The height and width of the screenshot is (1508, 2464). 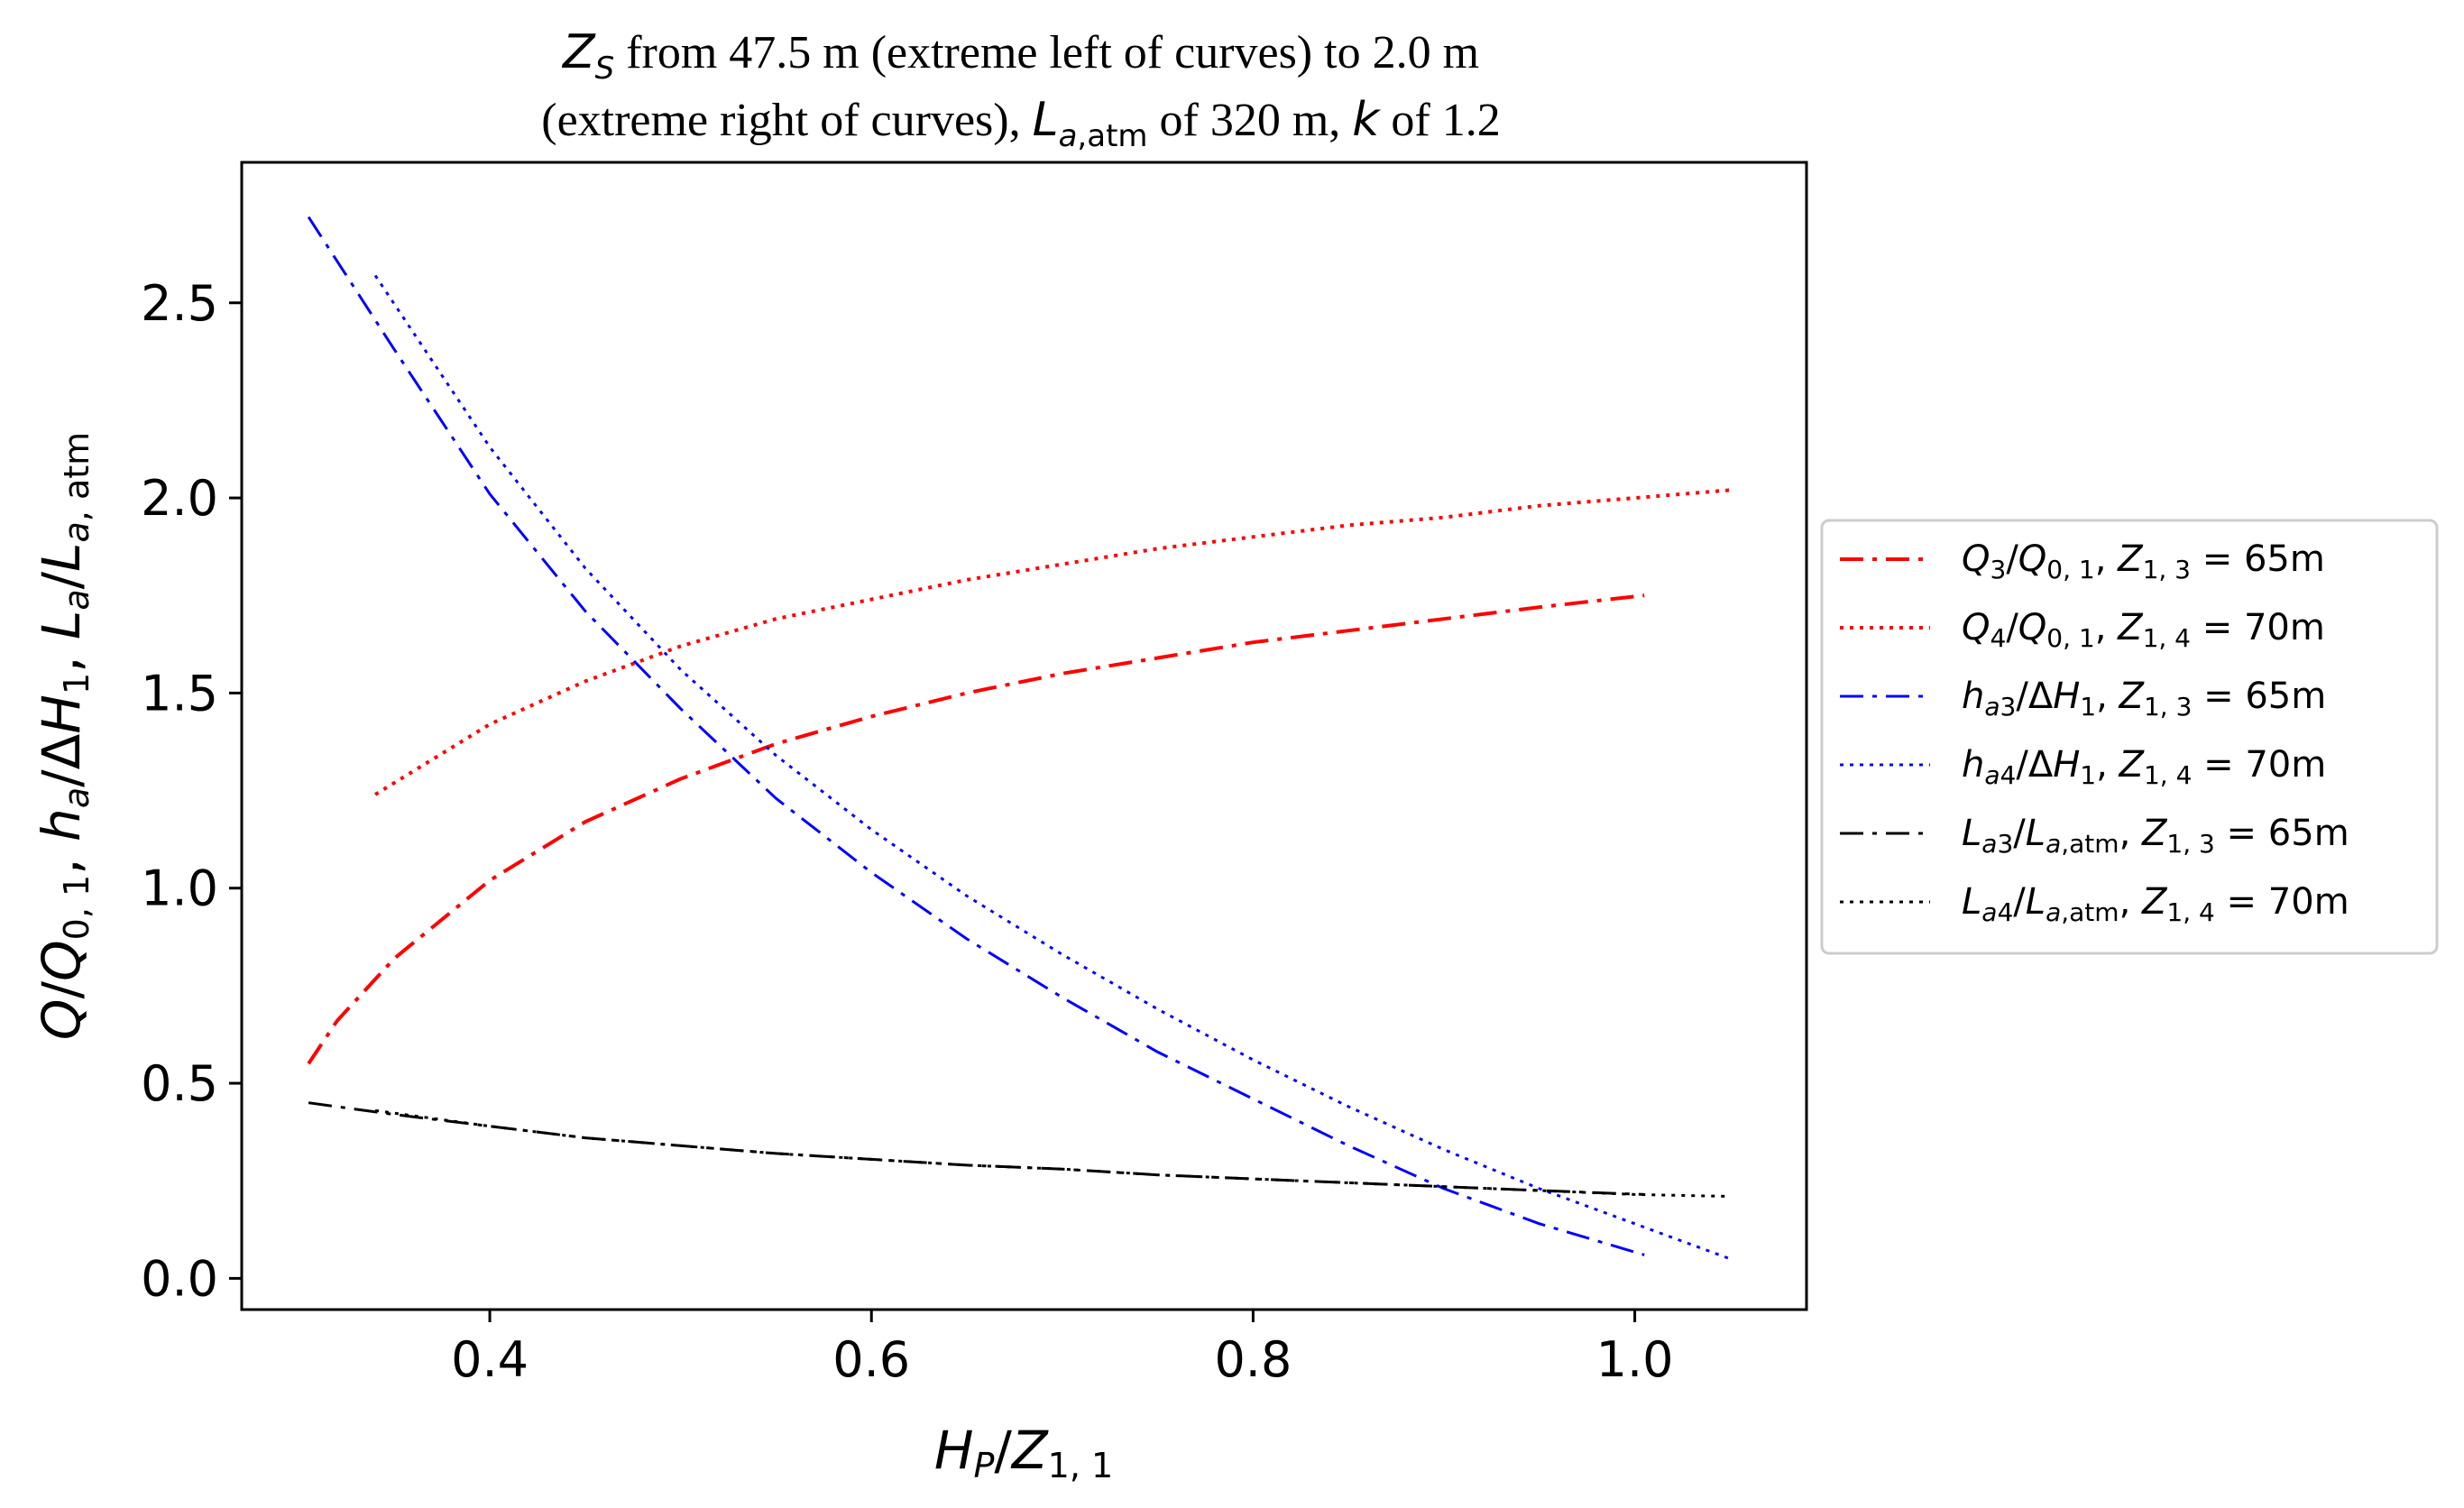 I want to click on legend-label-3: ha3/ΔH1, Z1, 3 = 65m, so click(x=2144, y=699).